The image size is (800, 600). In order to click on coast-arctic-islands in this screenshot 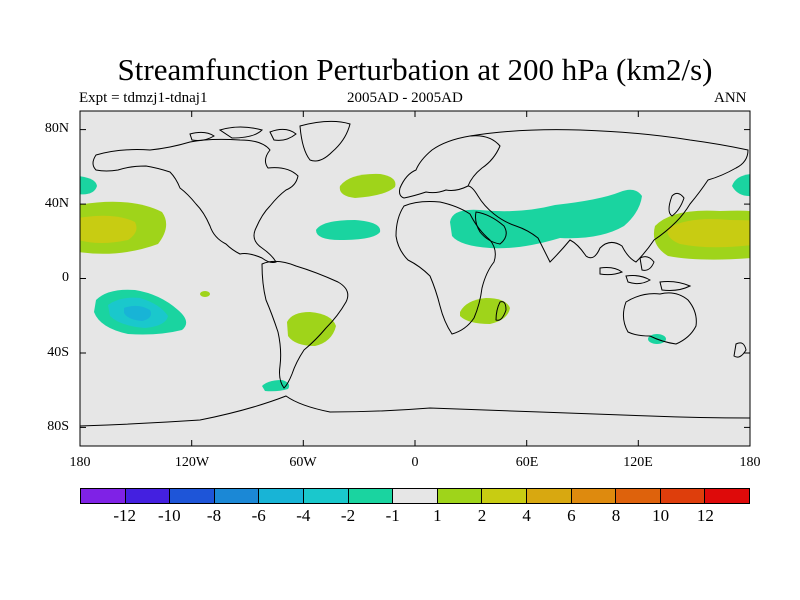, I will do `click(243, 133)`.